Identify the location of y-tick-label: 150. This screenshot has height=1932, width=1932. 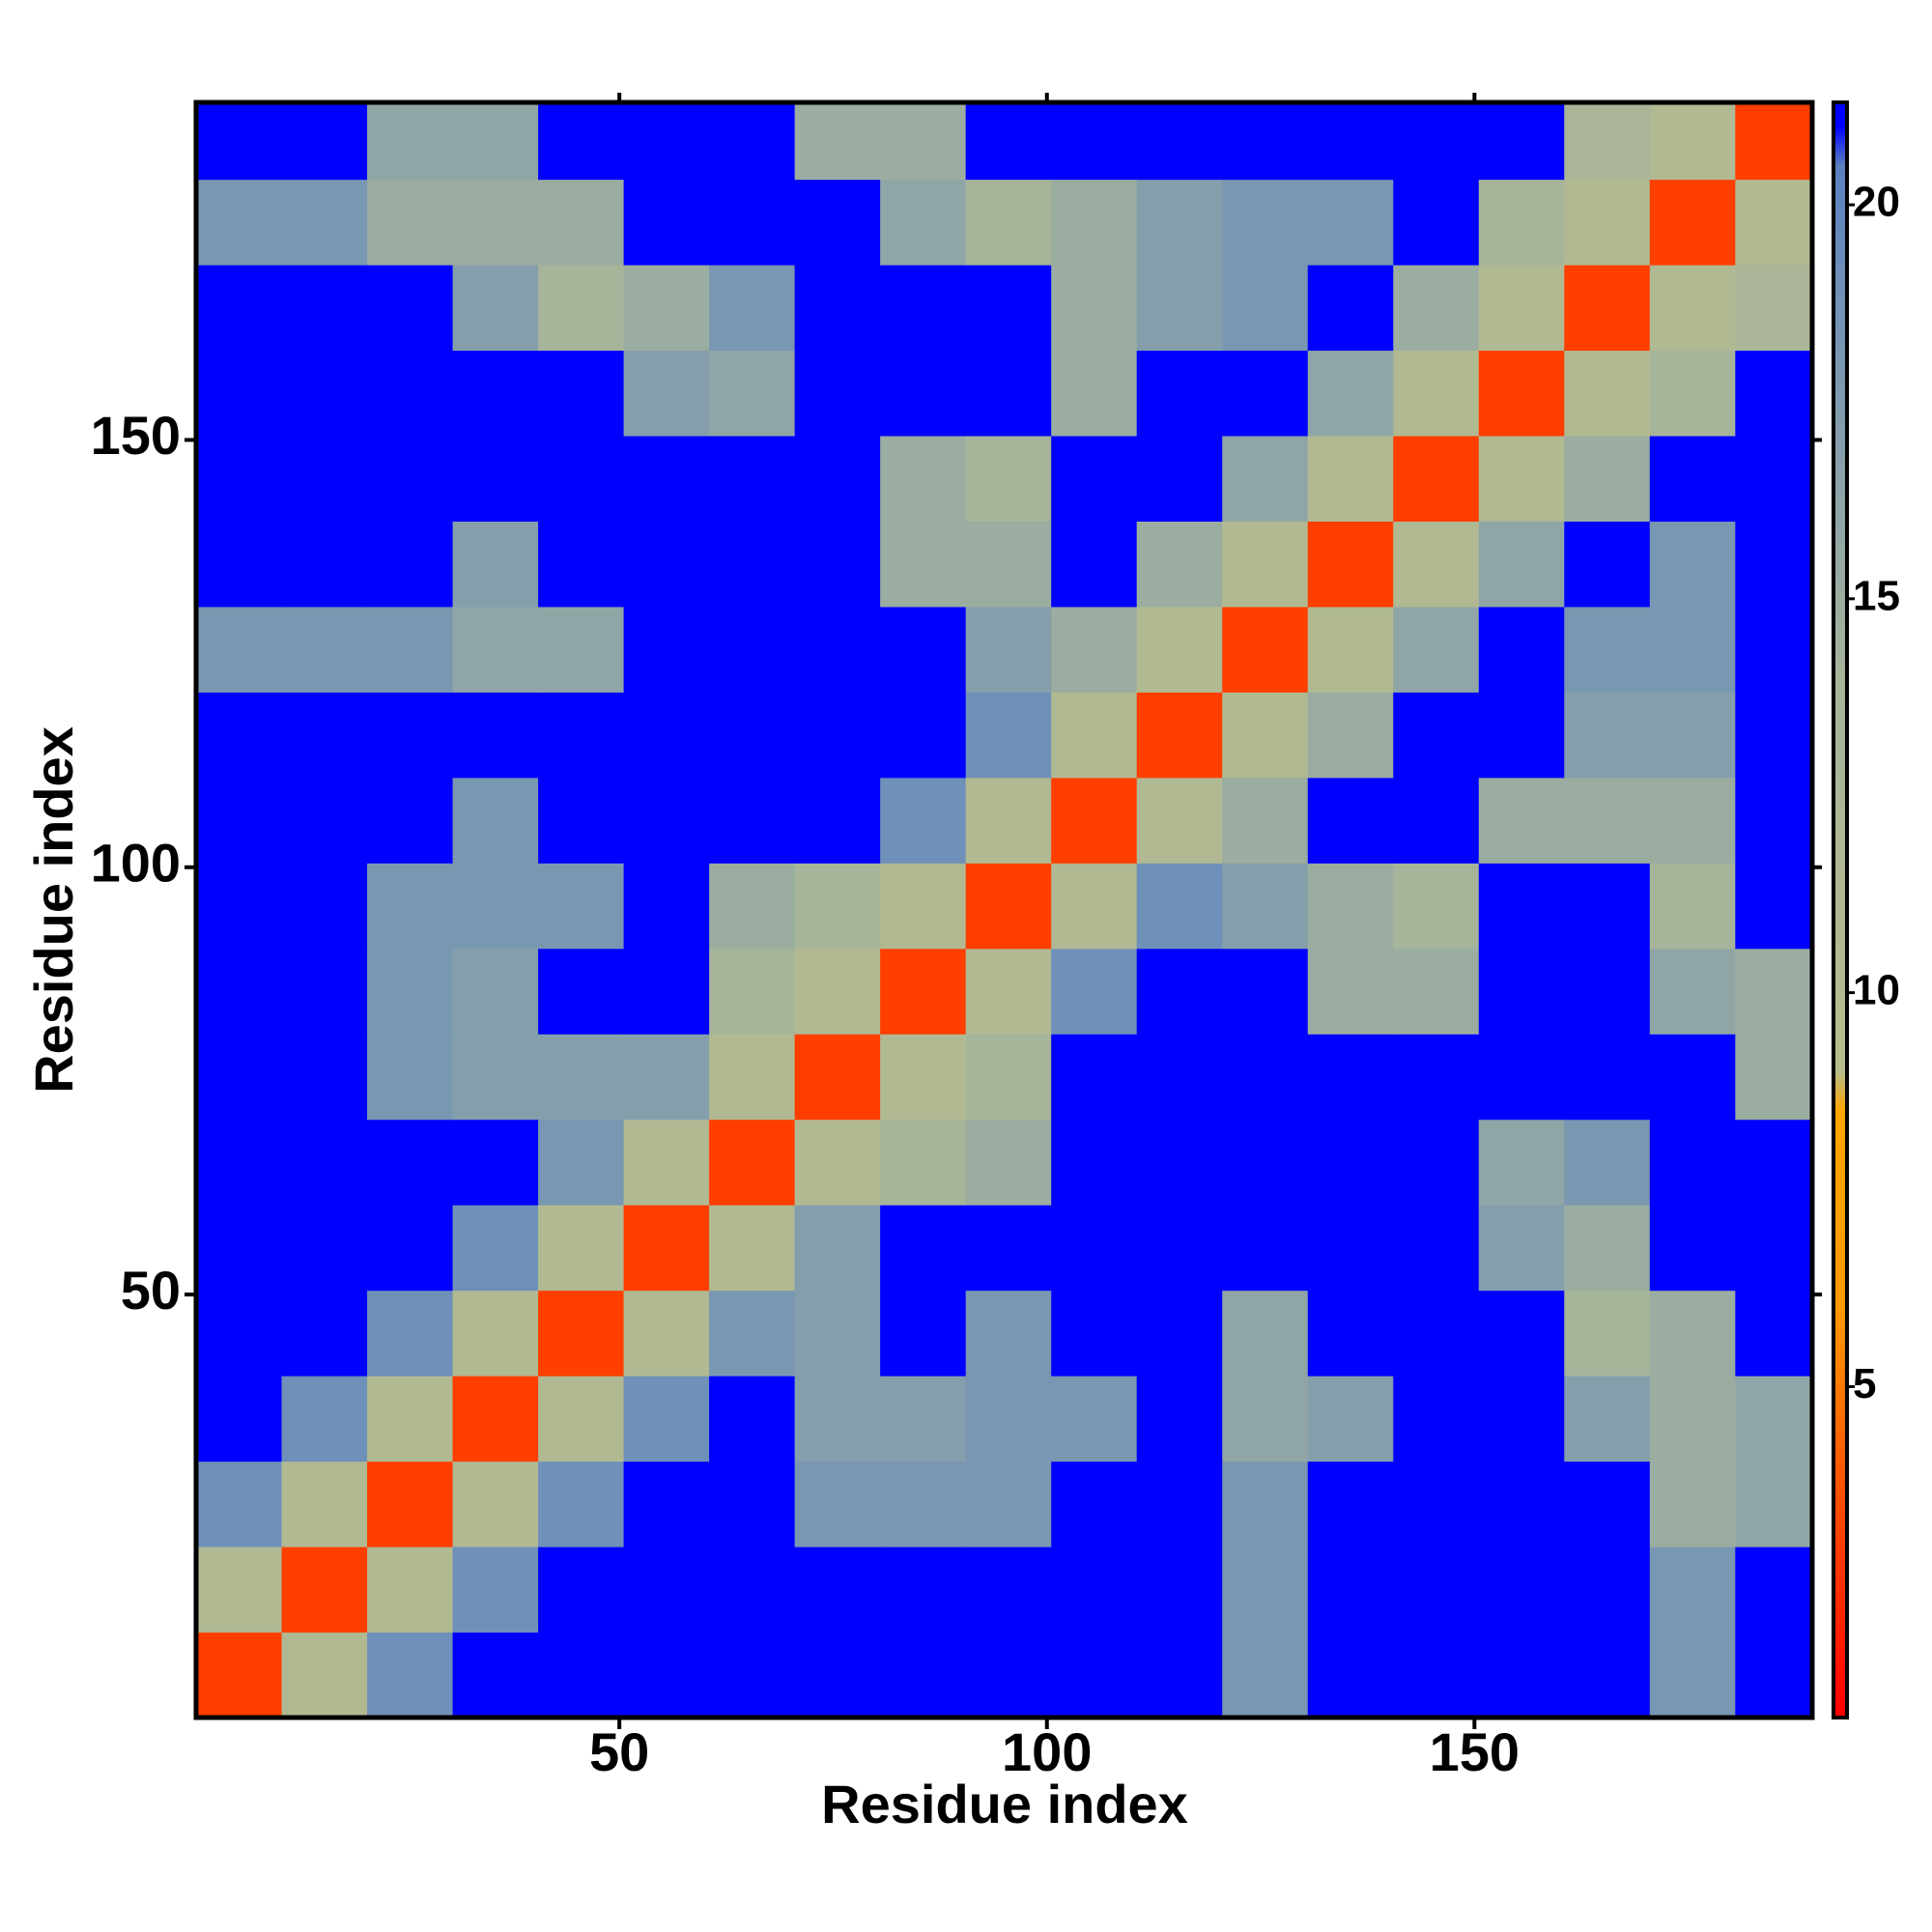
(136, 435).